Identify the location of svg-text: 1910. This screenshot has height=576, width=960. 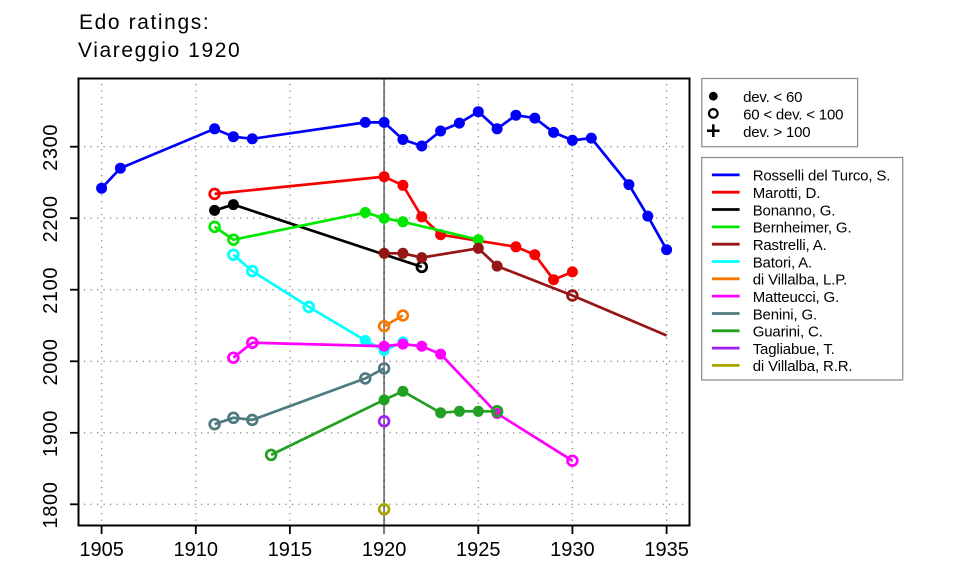
(196, 550).